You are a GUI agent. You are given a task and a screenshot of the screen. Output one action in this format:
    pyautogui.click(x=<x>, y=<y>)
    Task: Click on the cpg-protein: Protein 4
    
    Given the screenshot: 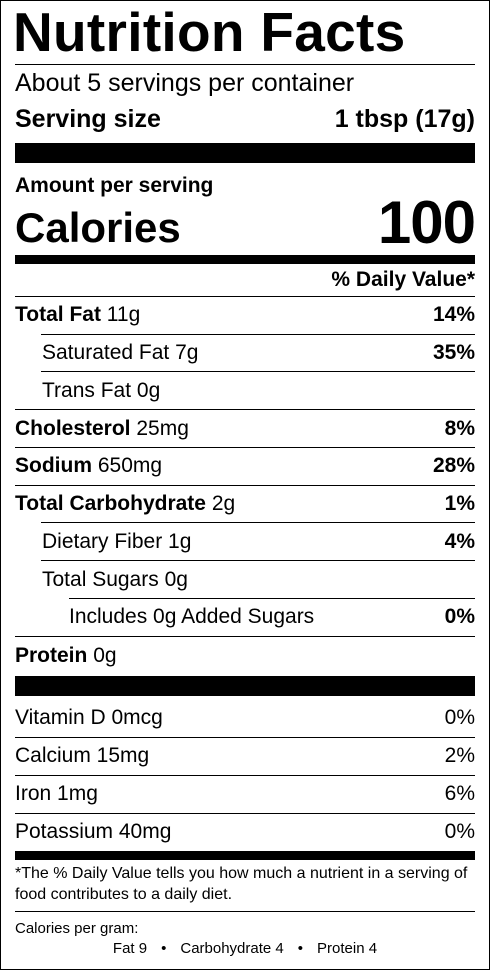 What is the action you would take?
    pyautogui.click(x=347, y=948)
    